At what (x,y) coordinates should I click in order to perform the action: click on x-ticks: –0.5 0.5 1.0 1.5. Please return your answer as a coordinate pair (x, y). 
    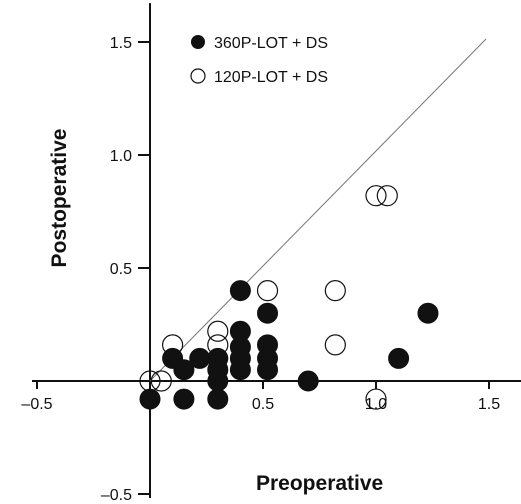
    Looking at the image, I should click on (260, 397).